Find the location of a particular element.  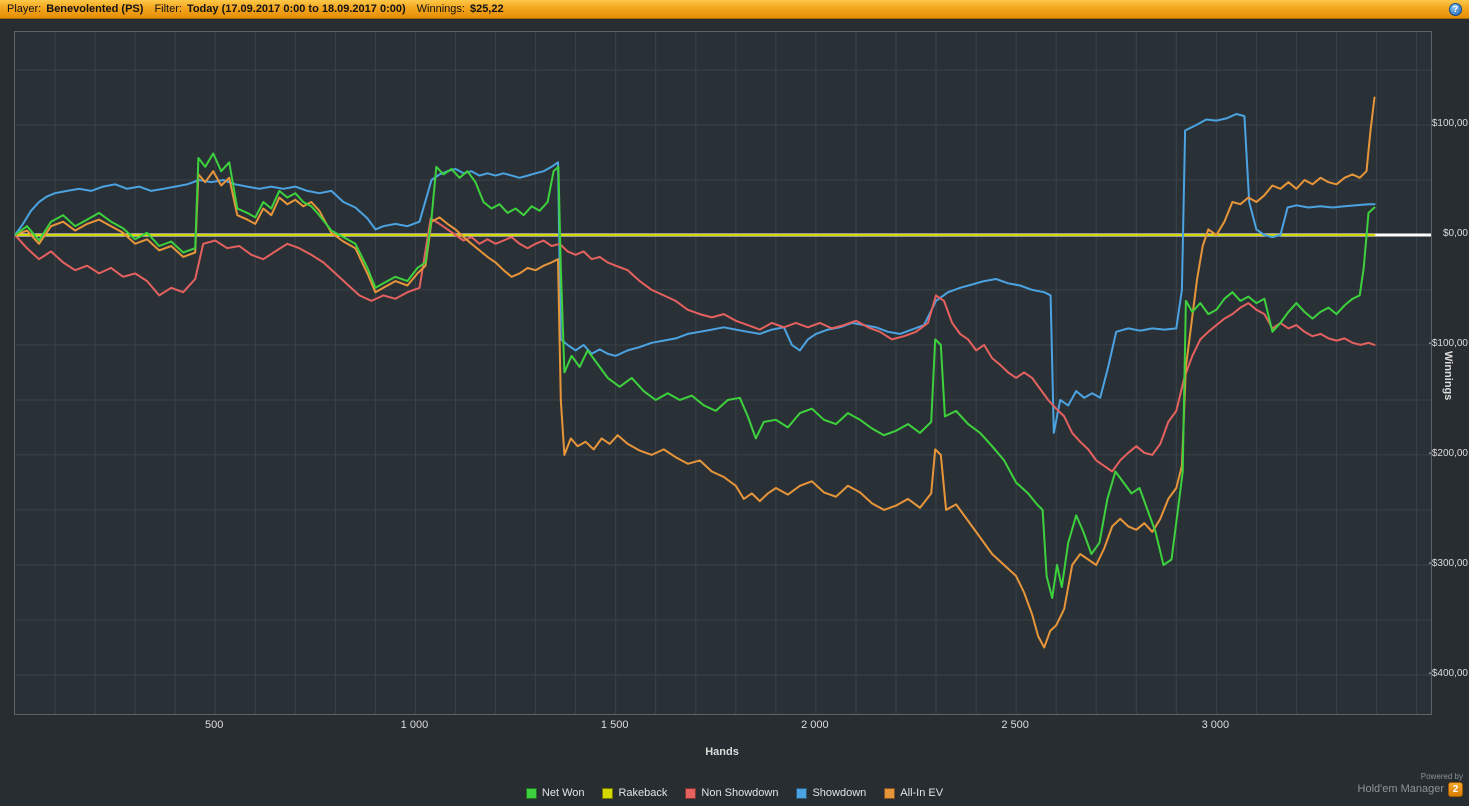

x-tick-label: 500 is located at coordinates (214, 725).